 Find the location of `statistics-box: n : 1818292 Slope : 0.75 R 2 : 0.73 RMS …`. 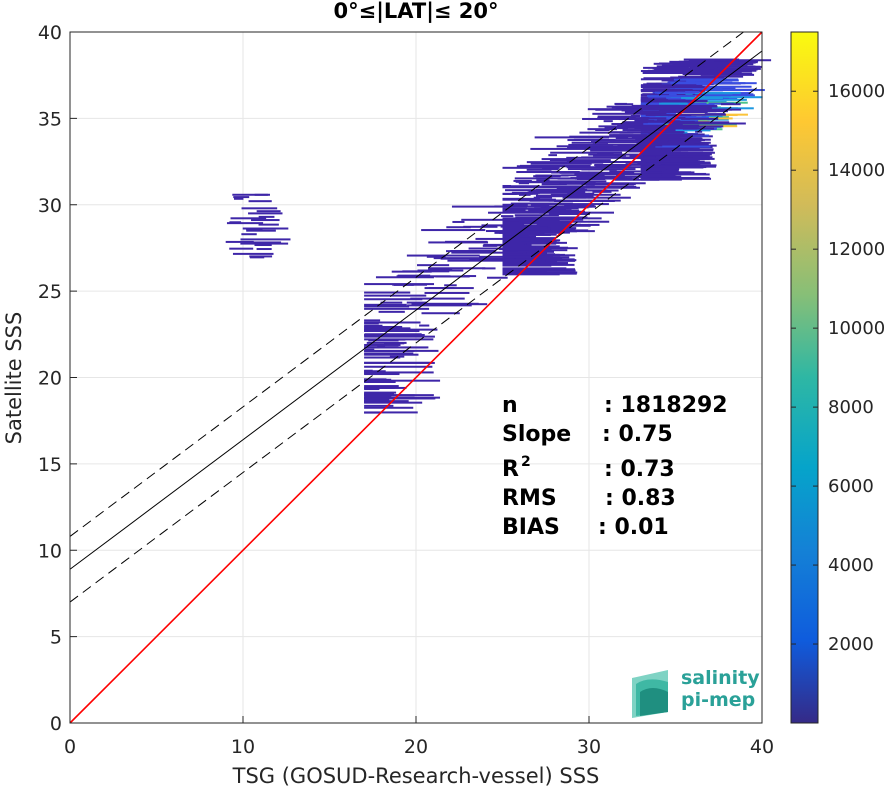

statistics-box: n : 1818292 Slope : 0.75 R 2 : 0.73 RMS … is located at coordinates (615, 466).